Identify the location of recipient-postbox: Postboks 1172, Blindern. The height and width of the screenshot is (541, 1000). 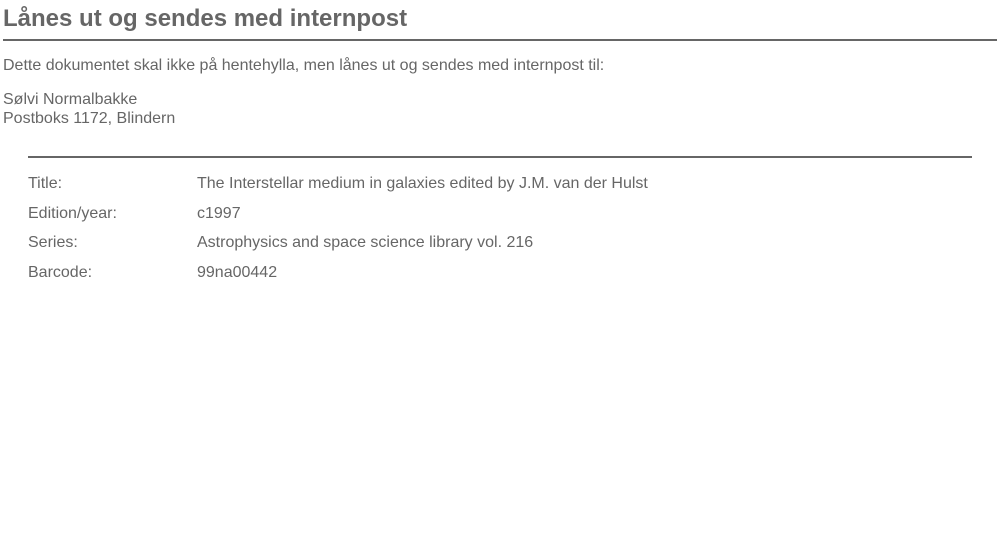
(89, 118).